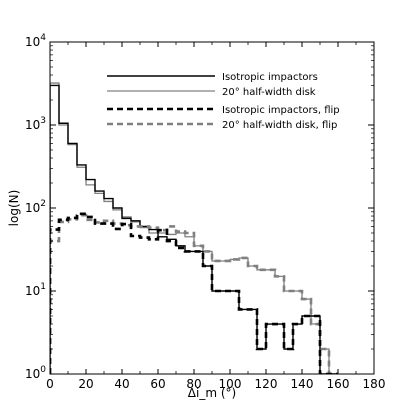 Image resolution: width=415 pixels, height=415 pixels. Describe the element at coordinates (302, 384) in the screenshot. I see `x-tick-label: 140` at that location.